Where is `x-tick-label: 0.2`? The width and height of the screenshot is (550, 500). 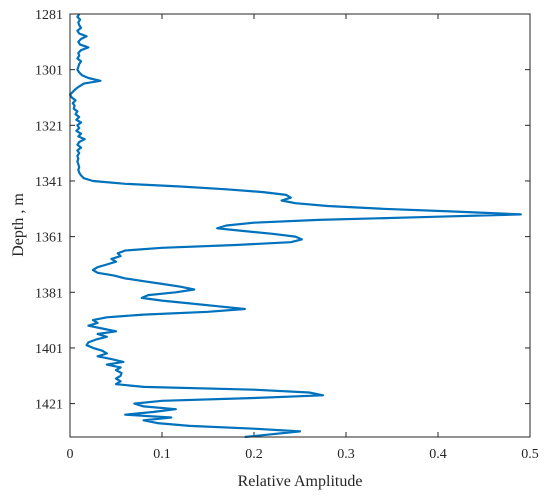 x-tick-label: 0.2 is located at coordinates (254, 454).